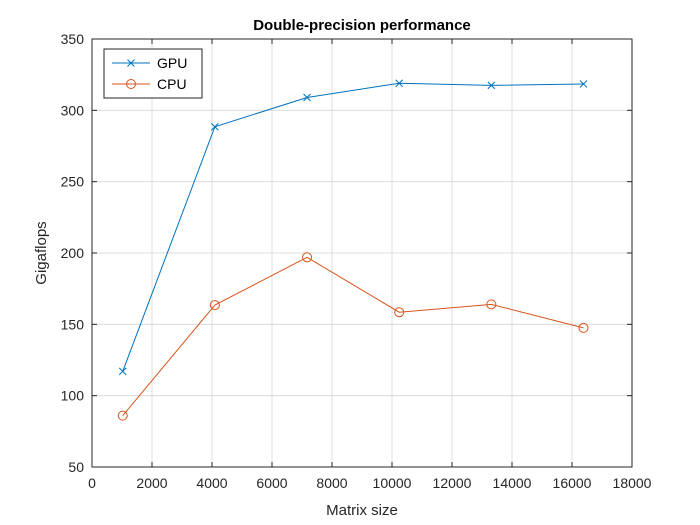 This screenshot has width=700, height=525. Describe the element at coordinates (452, 483) in the screenshot. I see `x-tick-label: 12000` at that location.